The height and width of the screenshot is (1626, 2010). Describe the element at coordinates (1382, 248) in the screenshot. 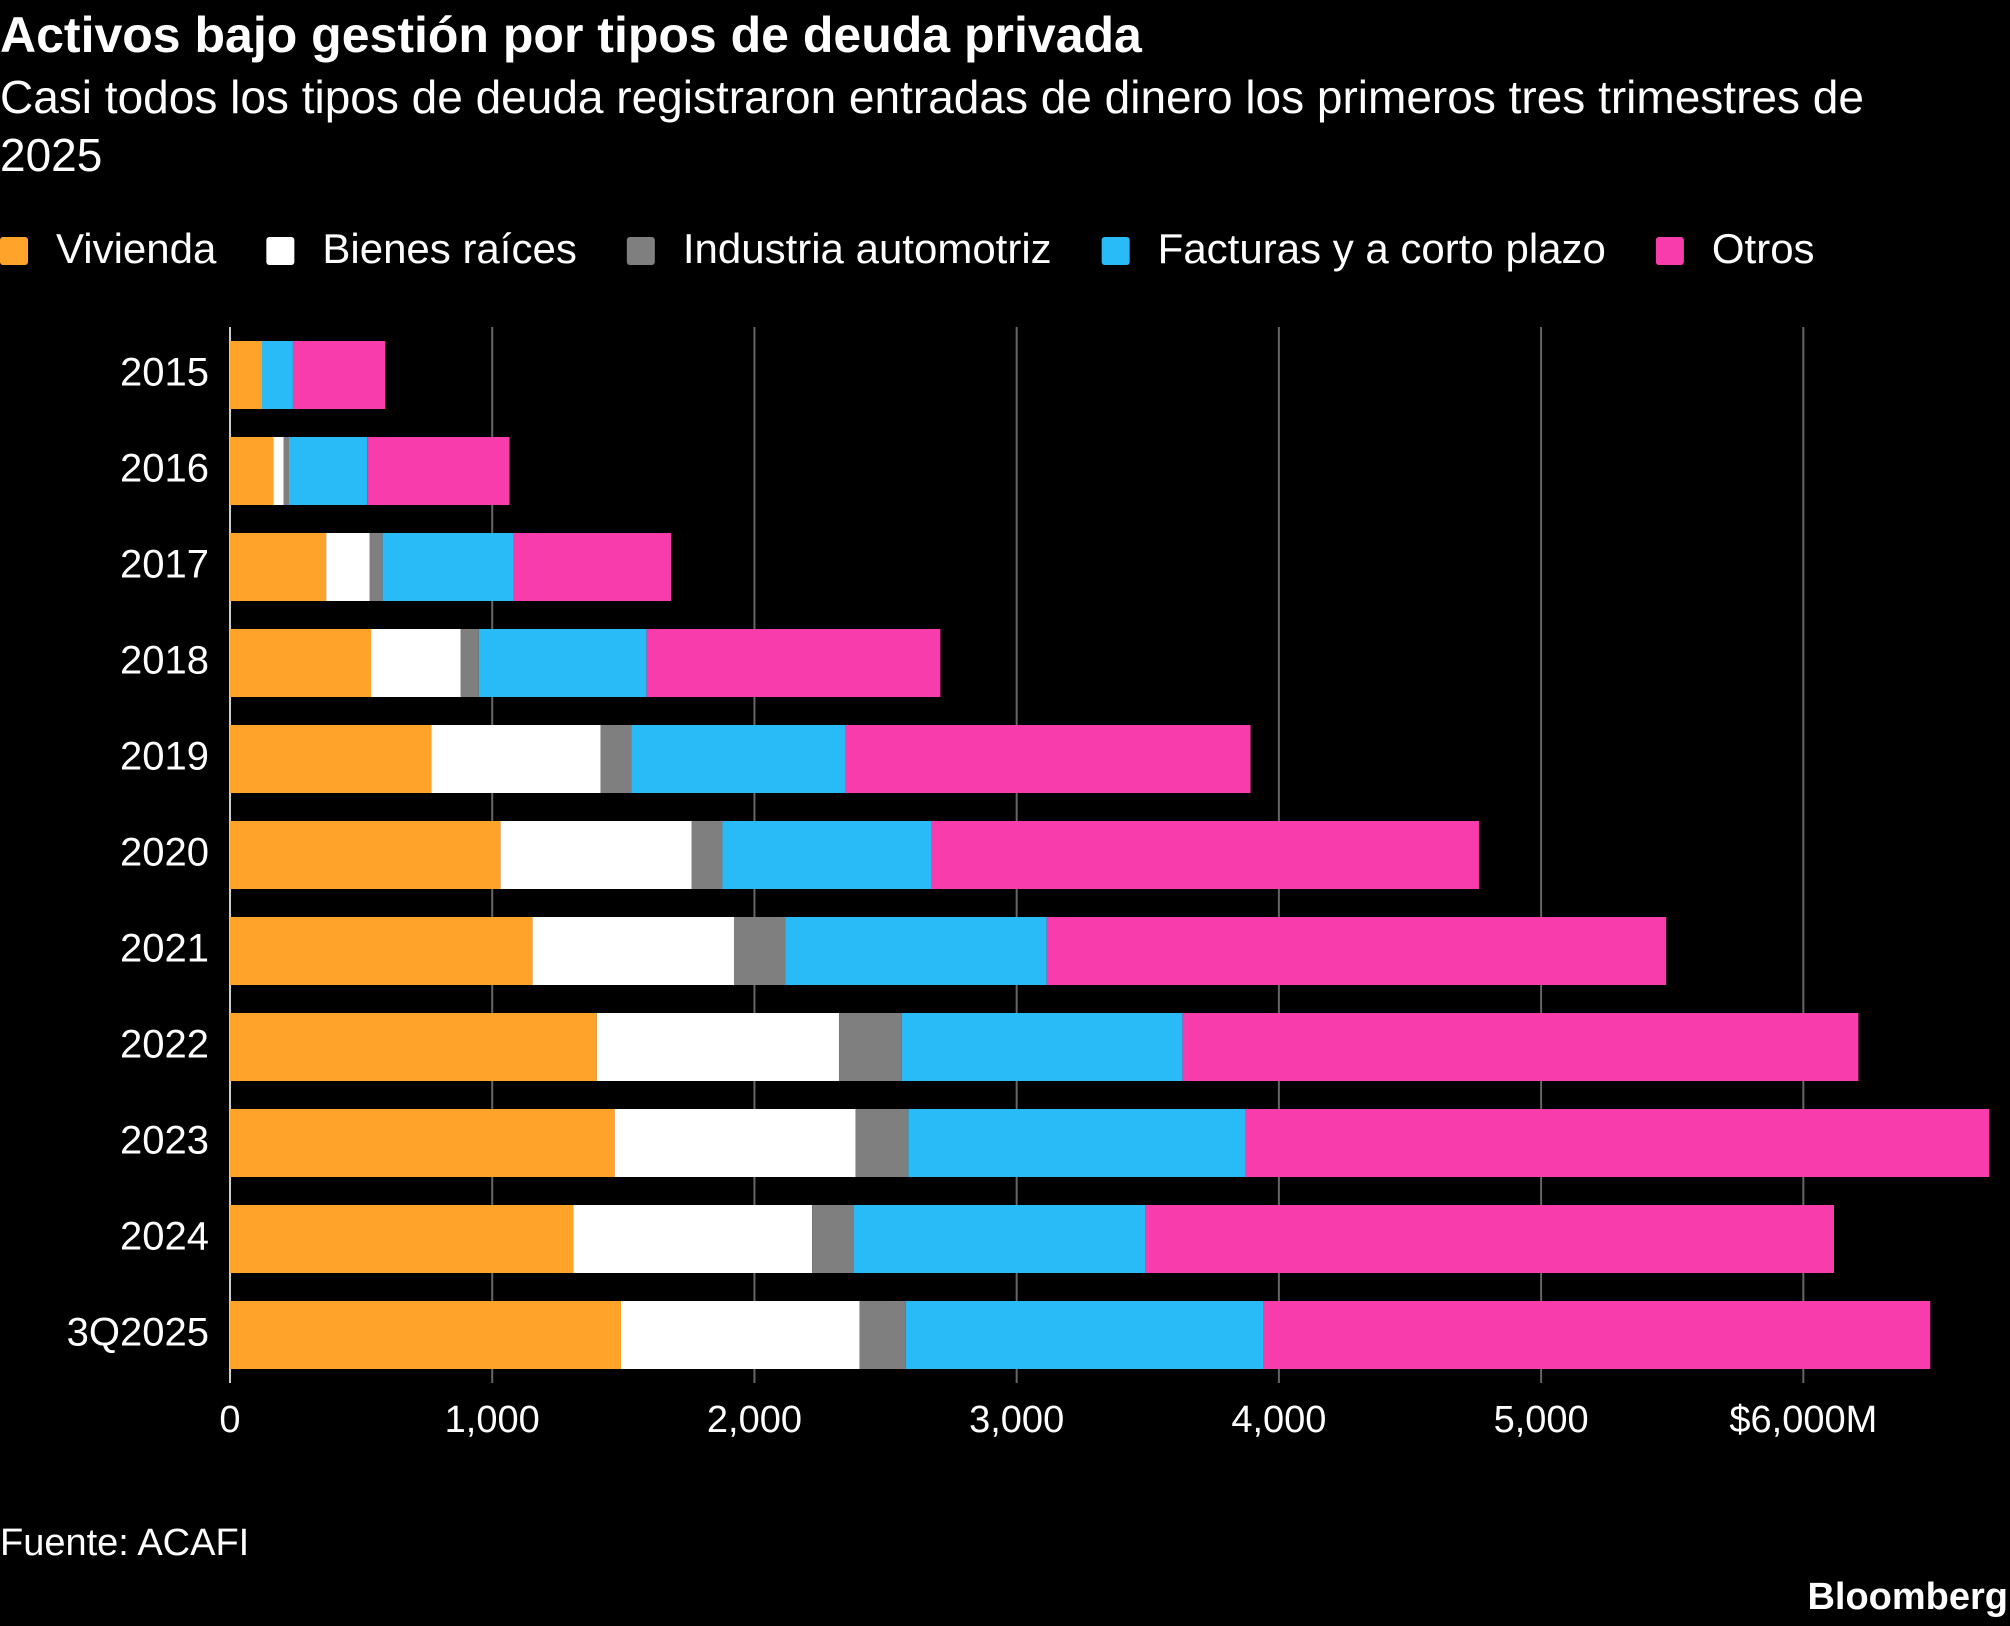

I see `legend-label: Facturas y a corto plazo` at that location.